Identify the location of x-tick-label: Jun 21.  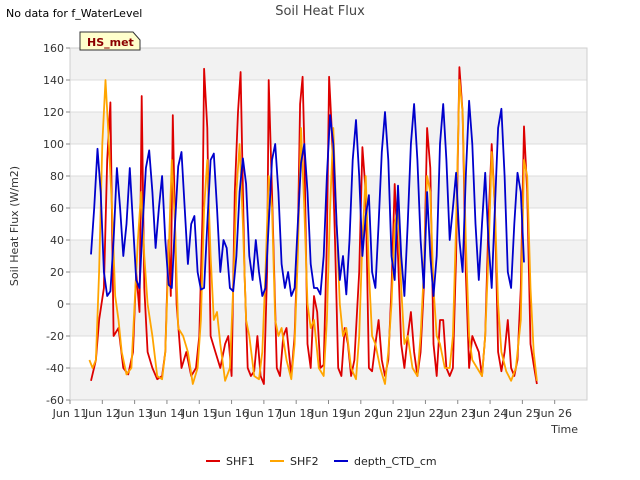
(393, 413).